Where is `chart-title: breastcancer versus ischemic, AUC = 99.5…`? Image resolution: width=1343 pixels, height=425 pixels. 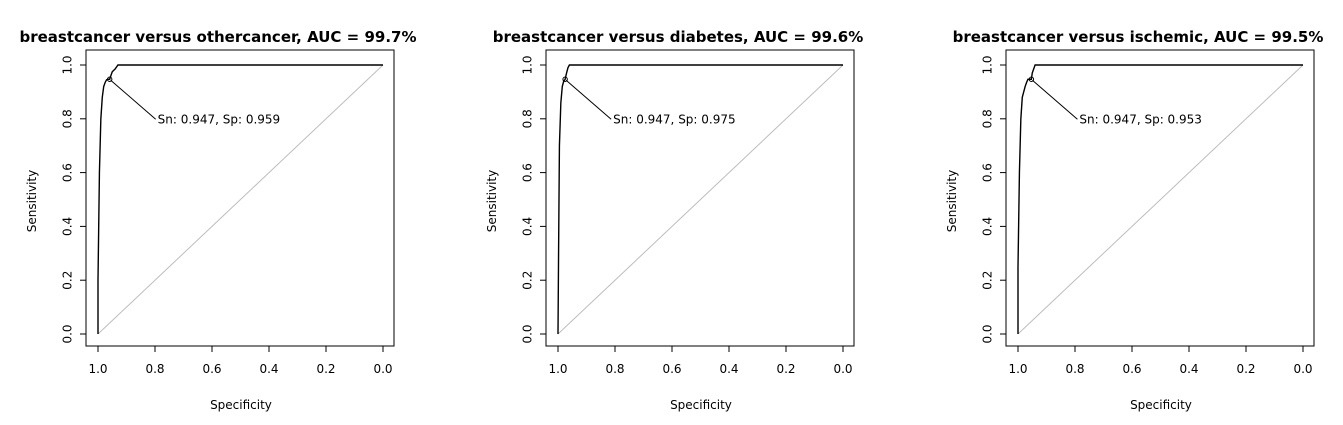
chart-title: breastcancer versus ischemic, AUC = 99.5… is located at coordinates (1138, 37).